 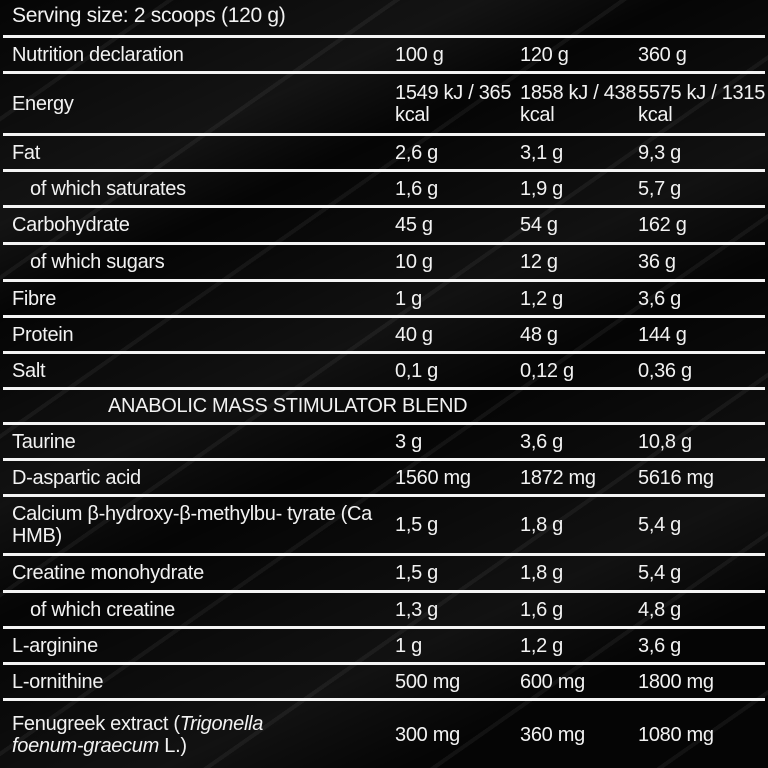 What do you see at coordinates (384, 680) in the screenshot?
I see `table-row: L-ornithine 500 mg 600 mg 1800 mg` at bounding box center [384, 680].